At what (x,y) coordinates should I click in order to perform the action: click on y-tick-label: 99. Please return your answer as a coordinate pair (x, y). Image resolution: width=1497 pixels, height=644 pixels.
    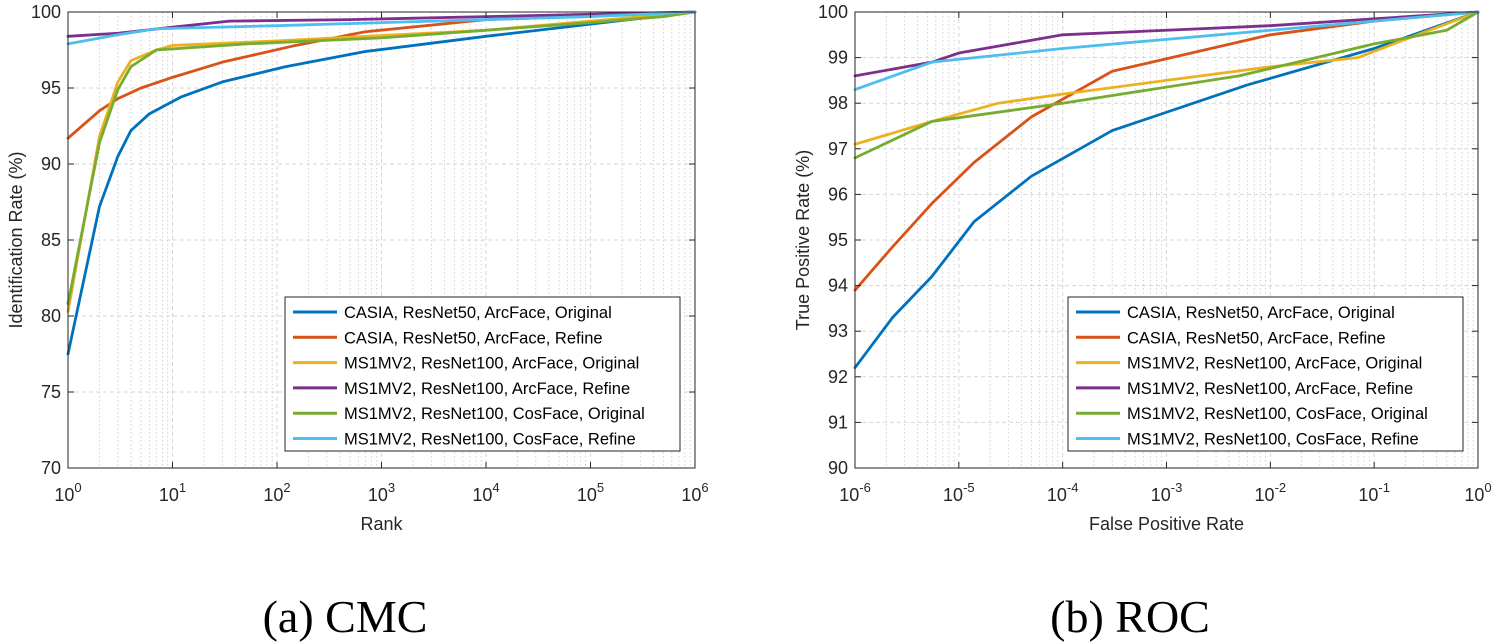
    Looking at the image, I should click on (838, 58).